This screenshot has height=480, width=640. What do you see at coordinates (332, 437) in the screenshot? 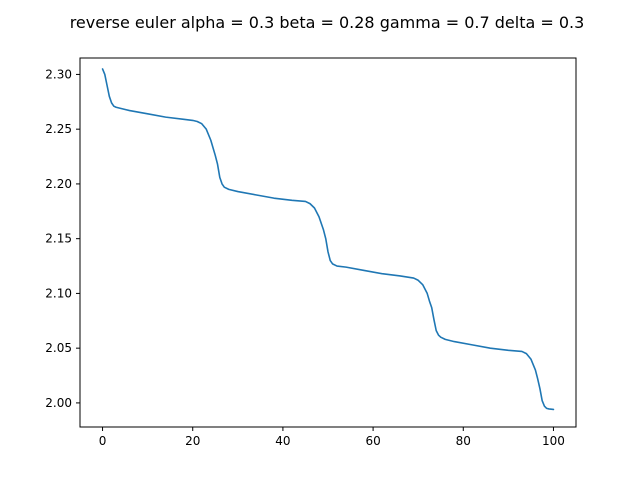
I see `x-axis: 0 20 40 60 80 100` at bounding box center [332, 437].